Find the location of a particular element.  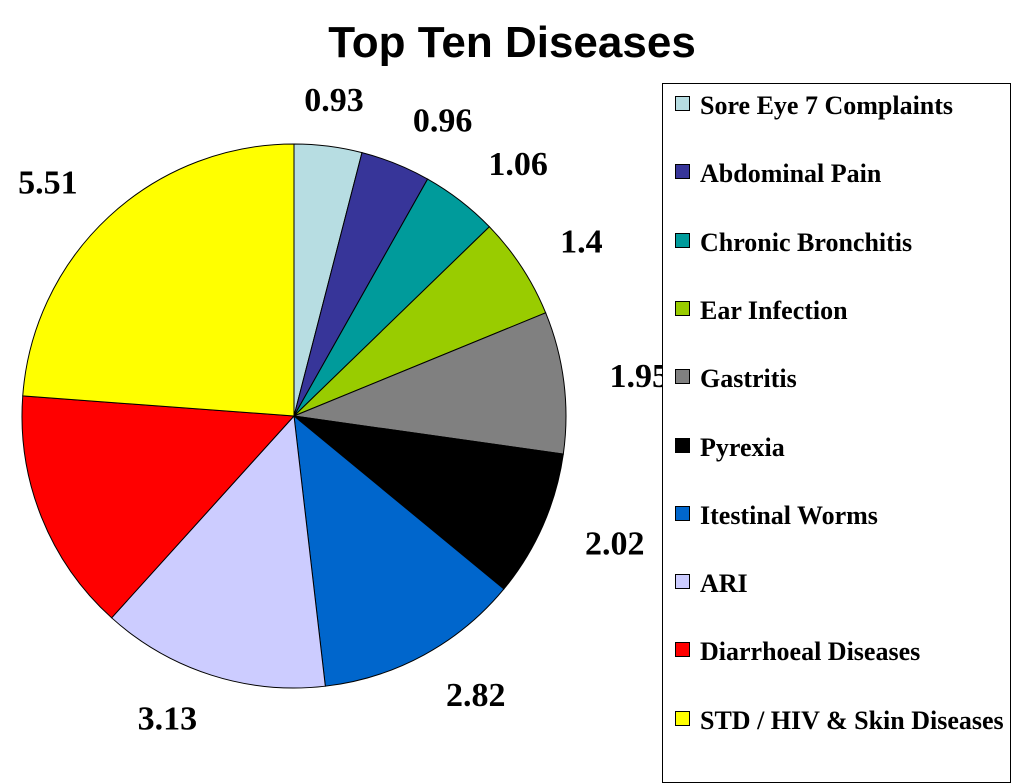

legend-item: STD / HIV & Skin Diseases is located at coordinates (840, 720).